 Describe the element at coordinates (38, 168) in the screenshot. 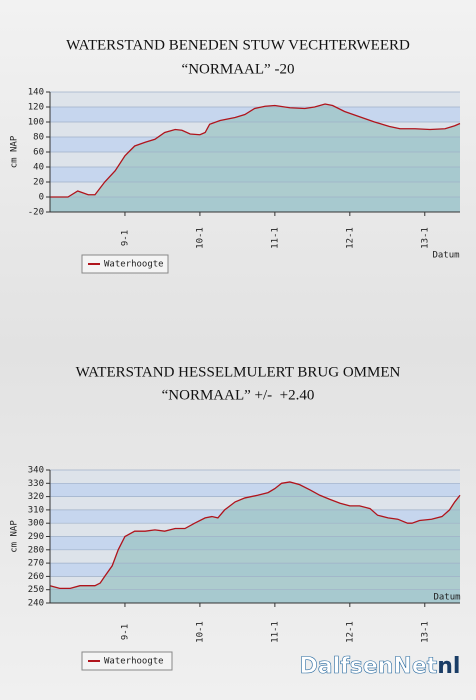

I see `y-tick-label: 40` at that location.